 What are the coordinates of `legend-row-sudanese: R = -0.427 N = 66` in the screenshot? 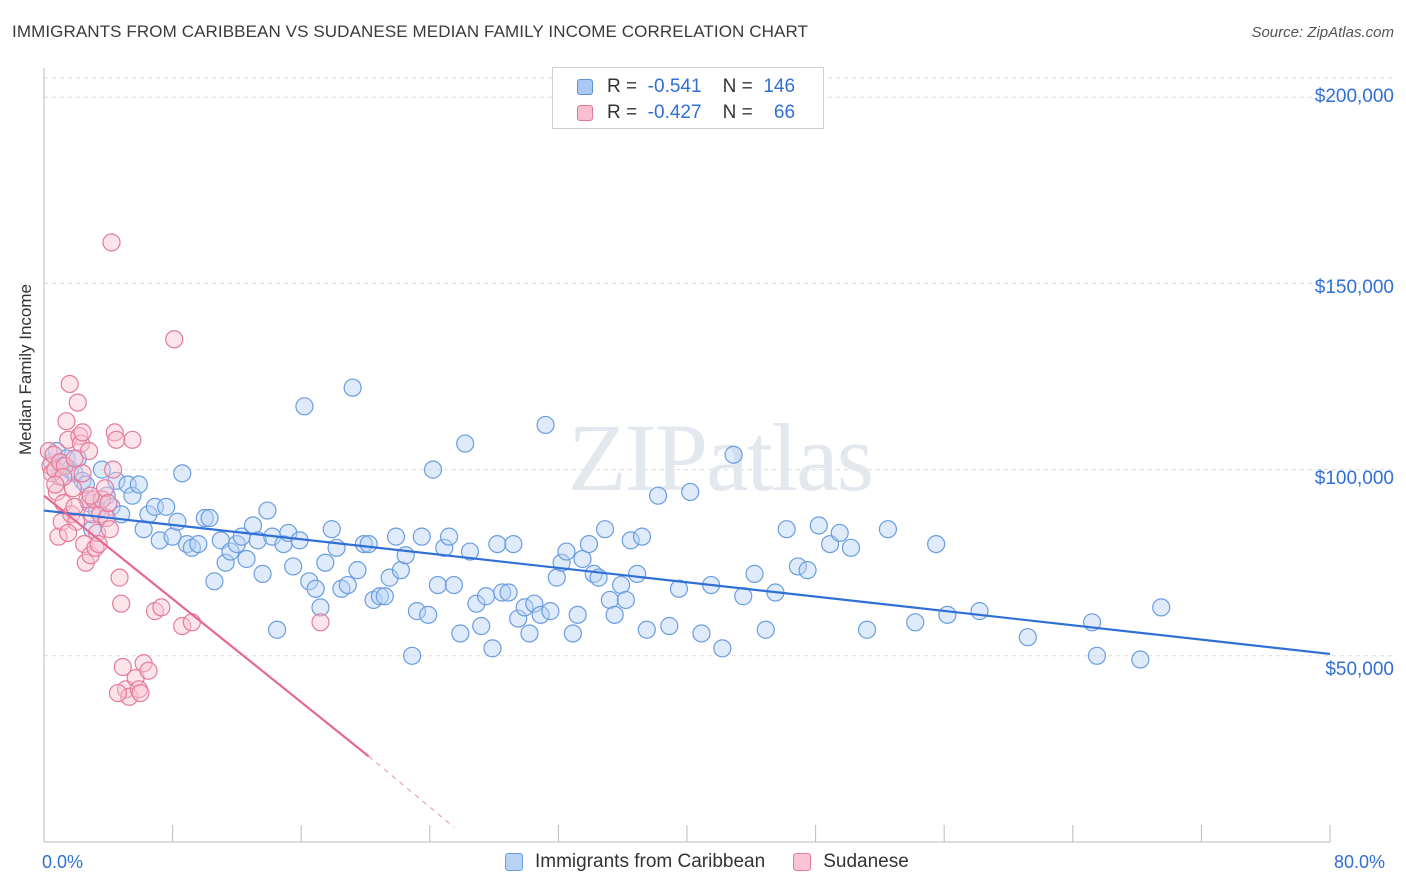 It's located at (686, 113).